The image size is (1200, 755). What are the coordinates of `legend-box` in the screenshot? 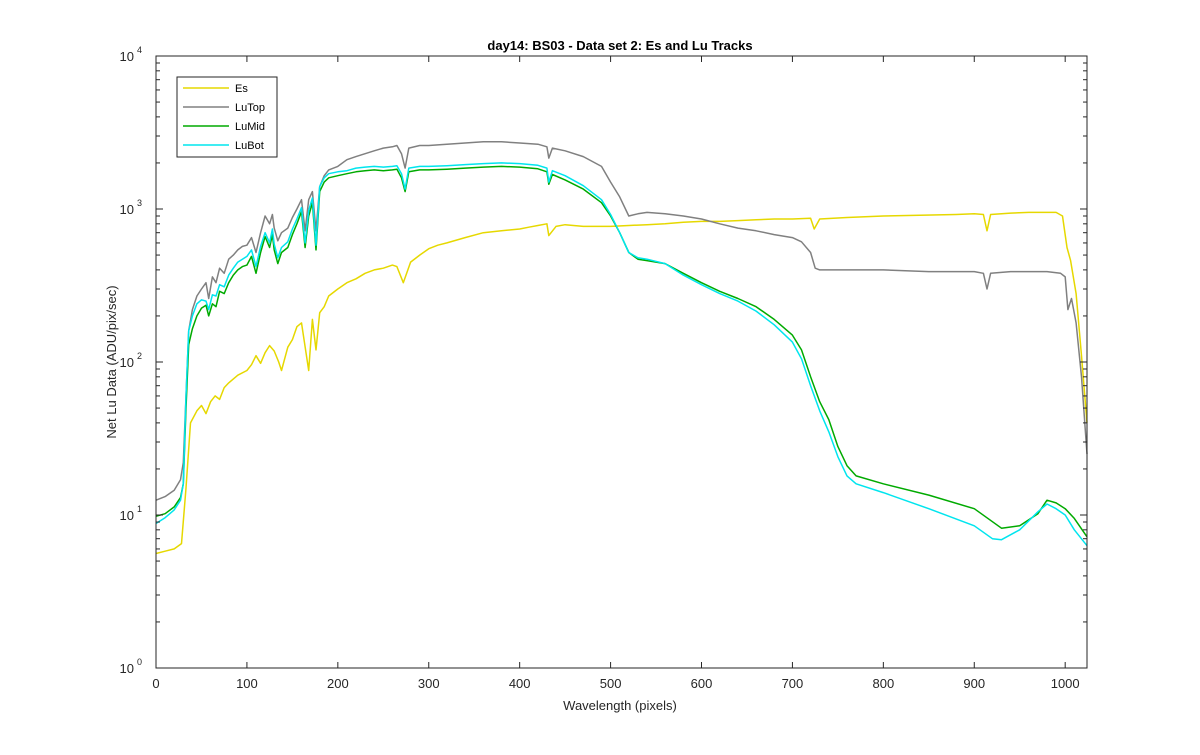 It's located at (227, 117).